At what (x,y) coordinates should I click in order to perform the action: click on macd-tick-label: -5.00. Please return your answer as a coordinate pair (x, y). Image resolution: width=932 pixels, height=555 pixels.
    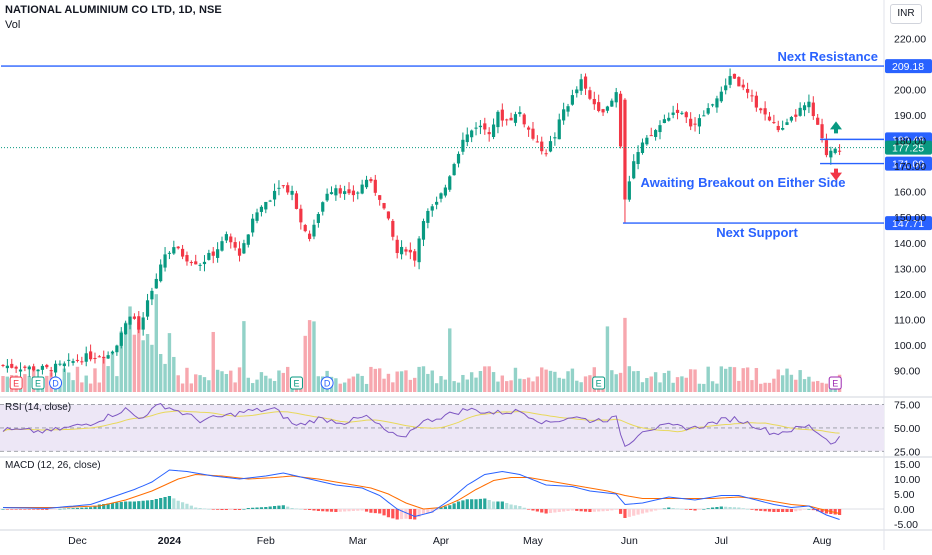
    Looking at the image, I should click on (906, 525).